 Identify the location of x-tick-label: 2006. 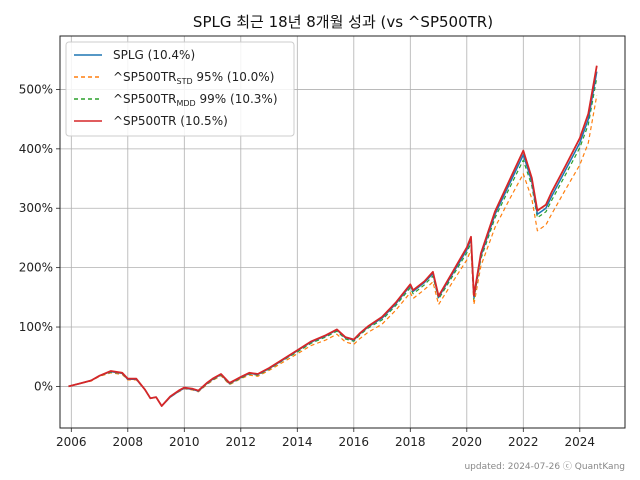
(71, 442).